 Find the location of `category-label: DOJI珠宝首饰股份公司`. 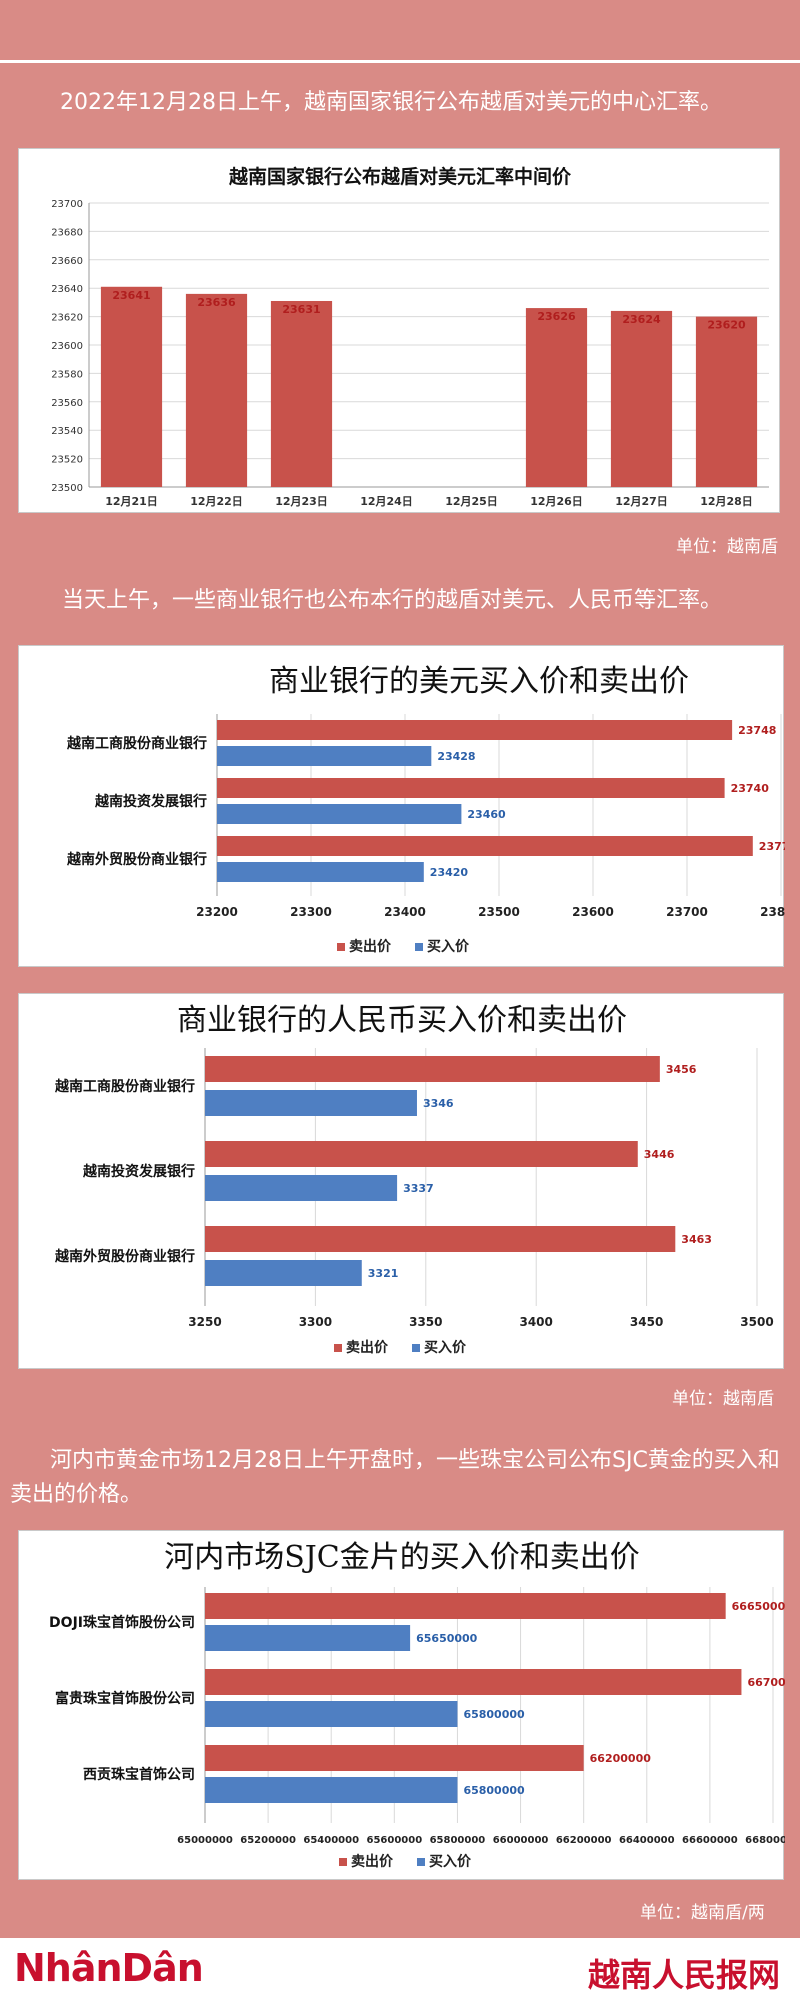

category-label: DOJI珠宝首饰股份公司 is located at coordinates (122, 1622).